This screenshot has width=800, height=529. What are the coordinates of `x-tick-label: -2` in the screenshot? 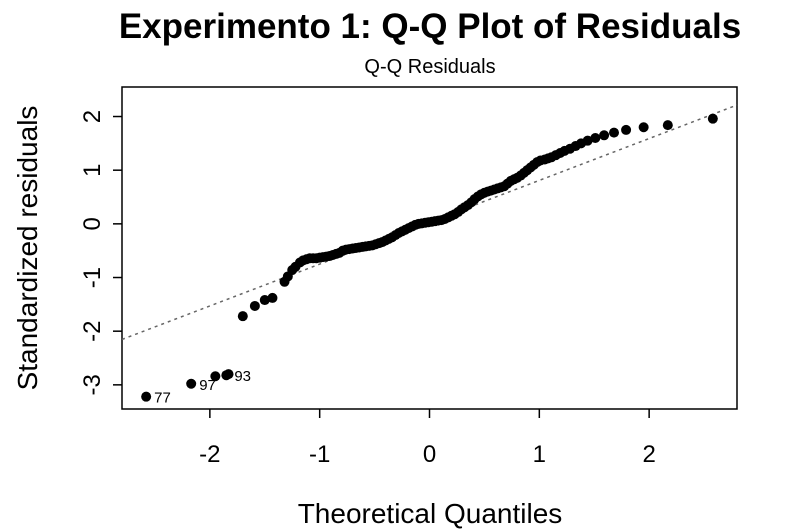 It's located at (209, 454).